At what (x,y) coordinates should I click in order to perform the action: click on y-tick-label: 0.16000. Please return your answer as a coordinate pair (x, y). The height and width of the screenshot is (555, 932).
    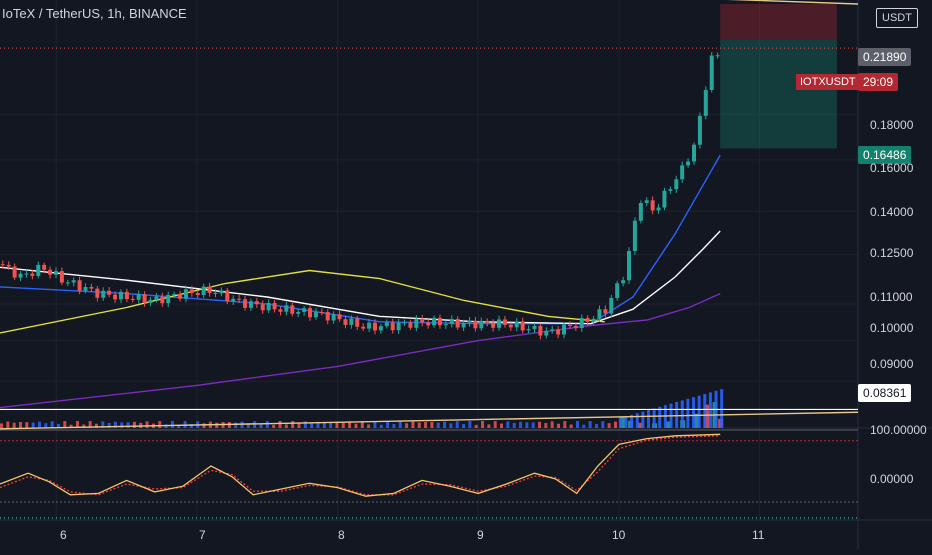
    Looking at the image, I should click on (892, 168).